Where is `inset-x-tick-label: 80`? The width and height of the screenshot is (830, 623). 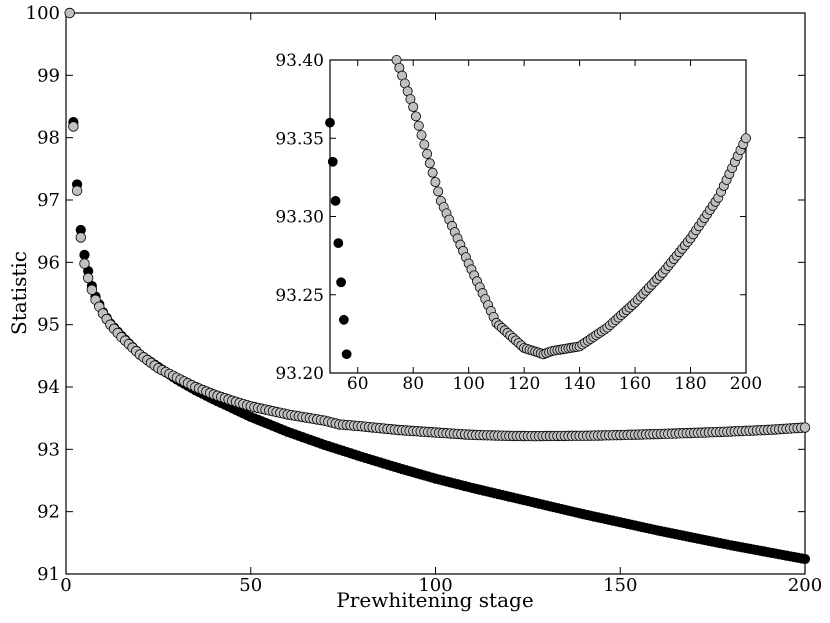
inset-x-tick-label: 80 is located at coordinates (413, 384).